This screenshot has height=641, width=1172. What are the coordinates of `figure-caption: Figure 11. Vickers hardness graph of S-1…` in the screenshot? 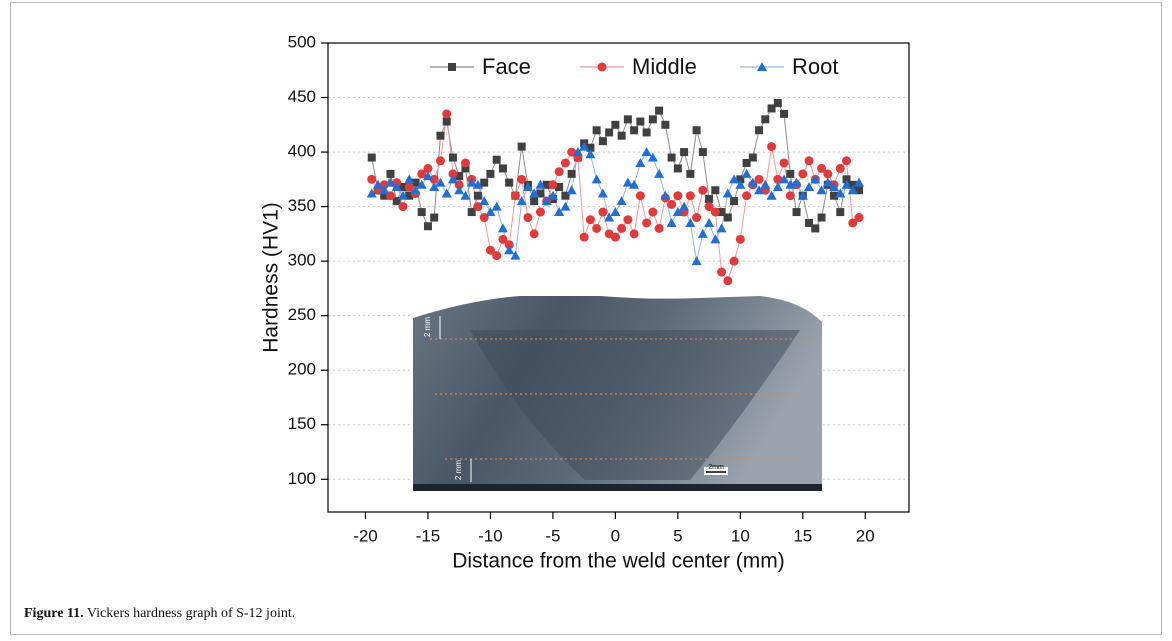 It's located at (159, 614).